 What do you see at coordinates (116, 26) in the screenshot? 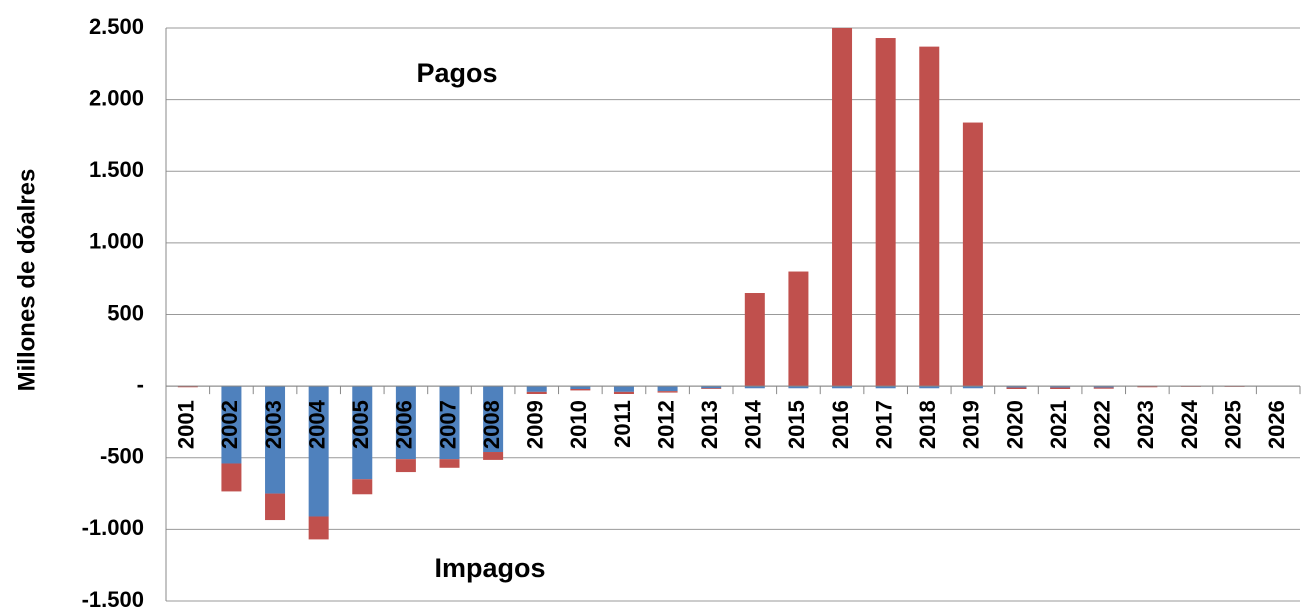
I see `y-tick-label: 2.500` at bounding box center [116, 26].